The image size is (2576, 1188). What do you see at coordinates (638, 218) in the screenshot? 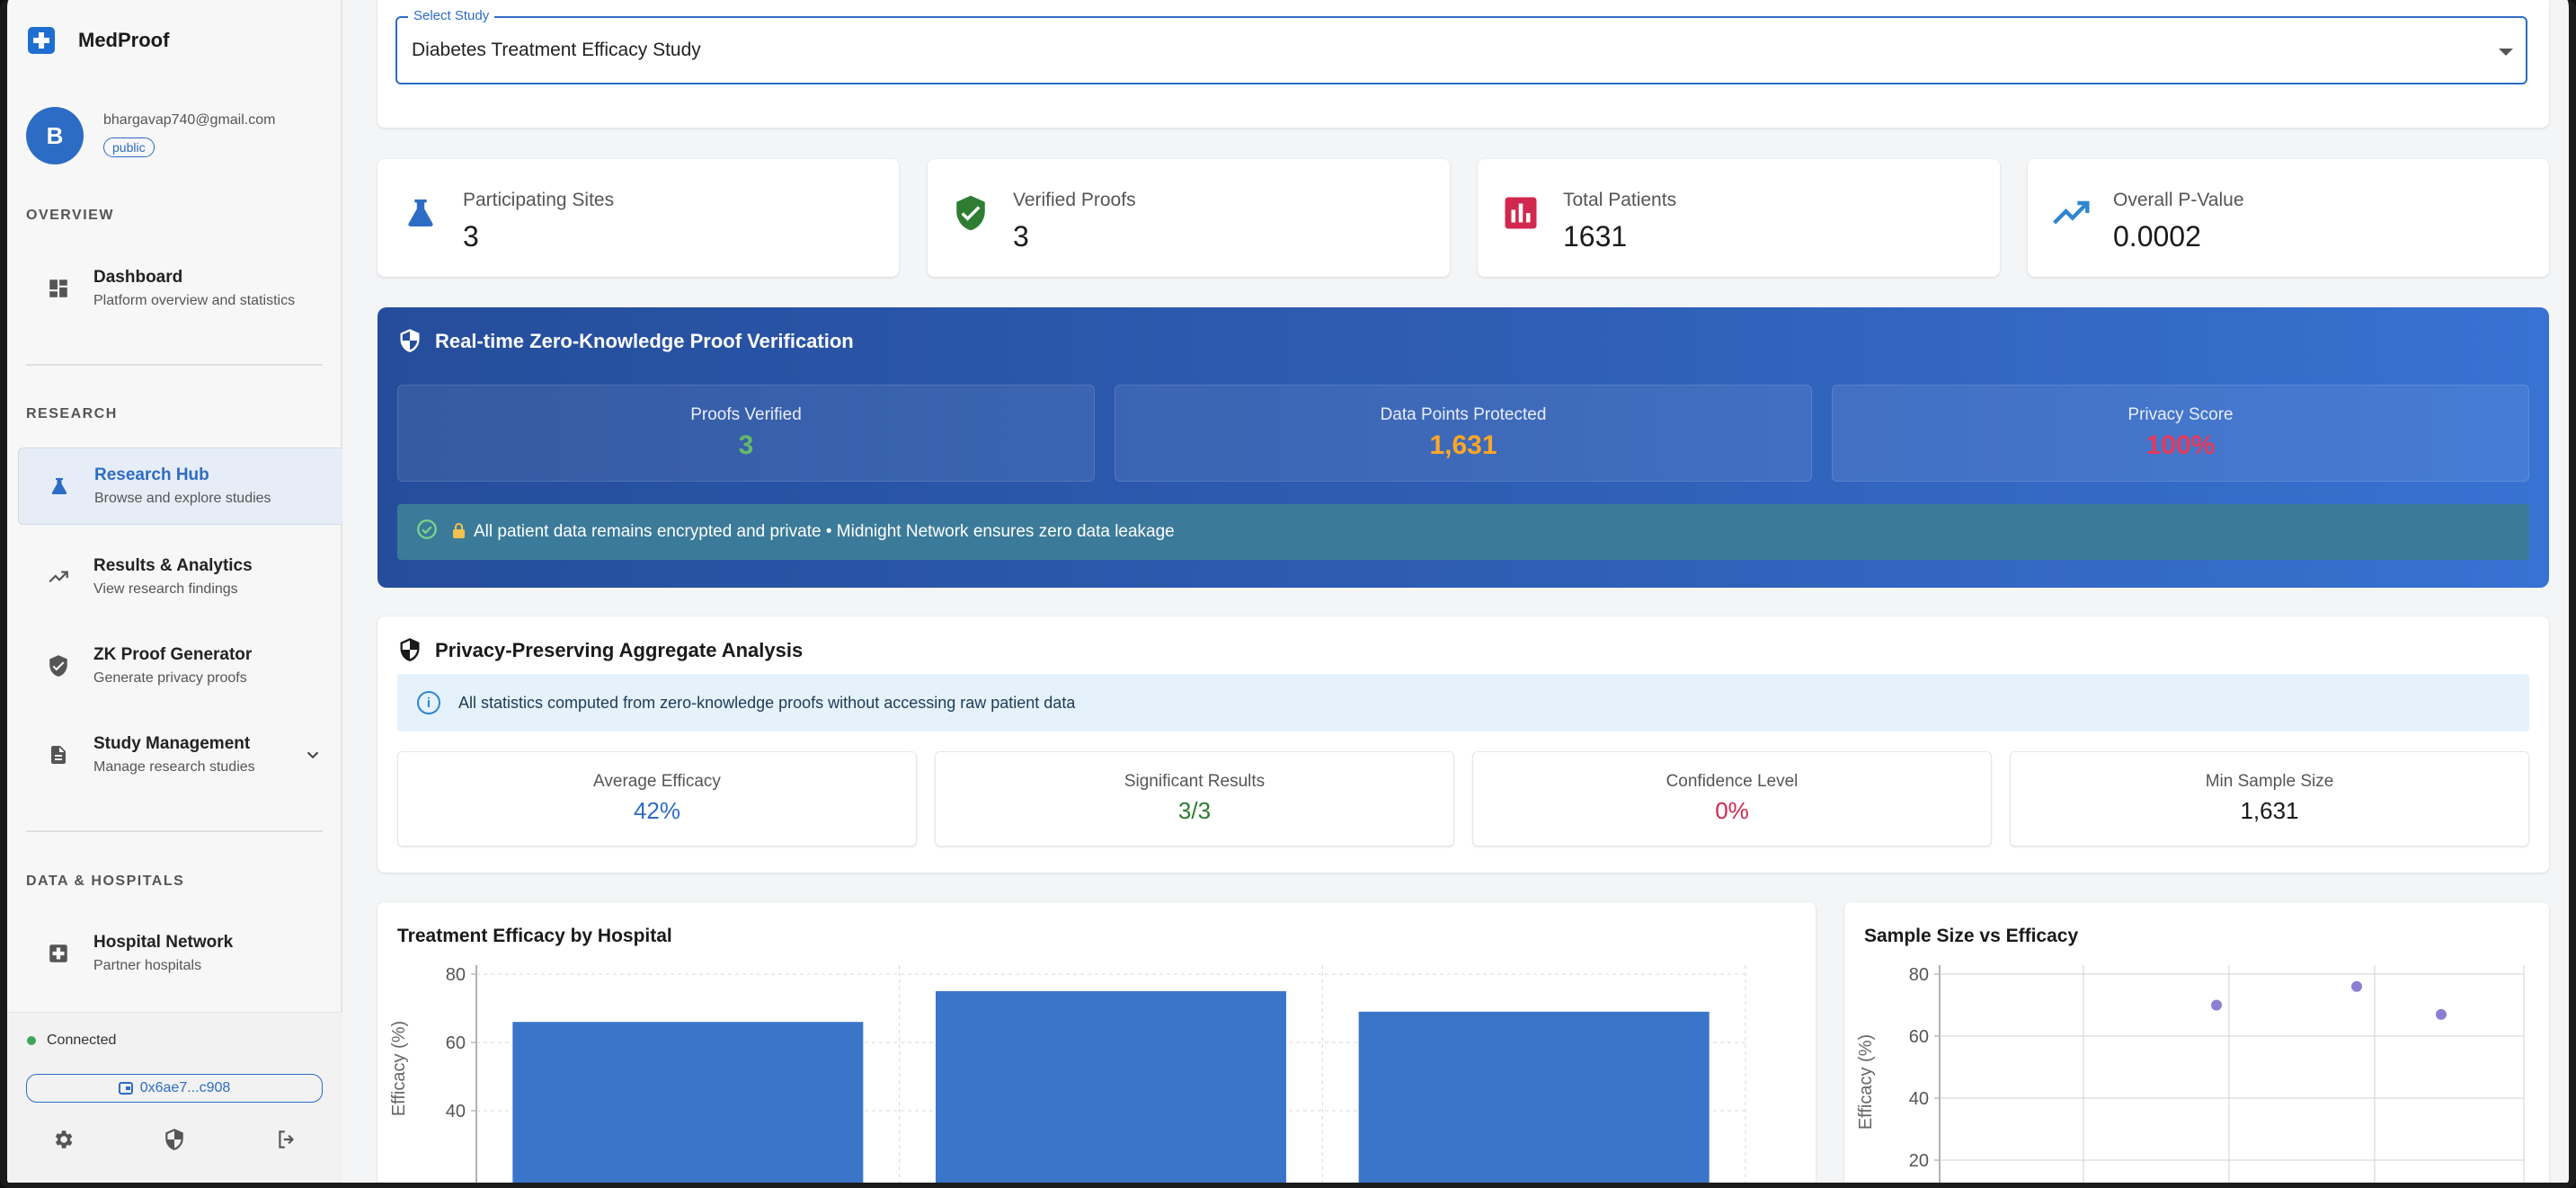
I see `stat-card-participating-sites: Participating Sites 3` at bounding box center [638, 218].